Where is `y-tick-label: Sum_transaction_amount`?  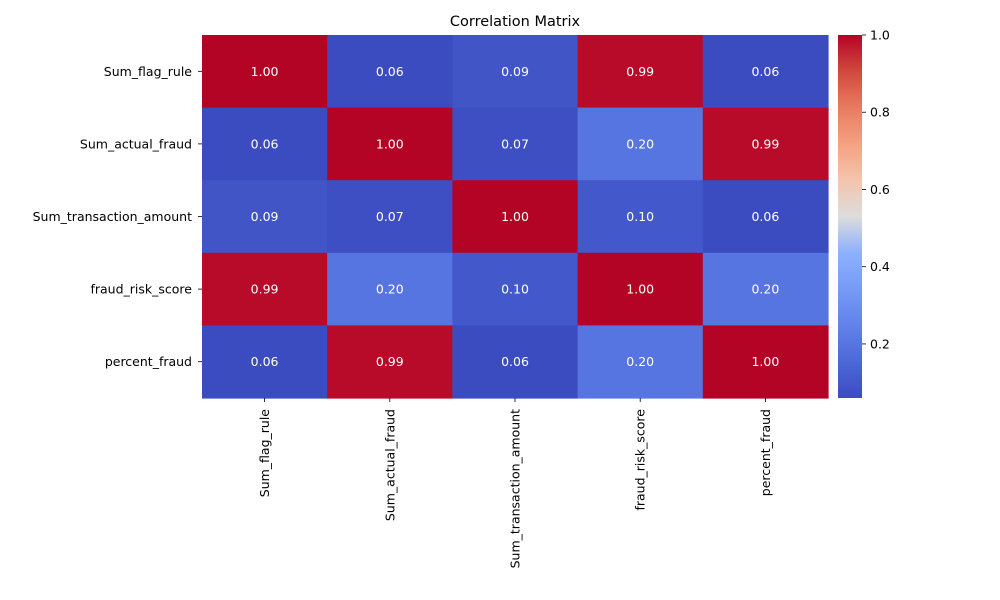 y-tick-label: Sum_transaction_amount is located at coordinates (112, 216).